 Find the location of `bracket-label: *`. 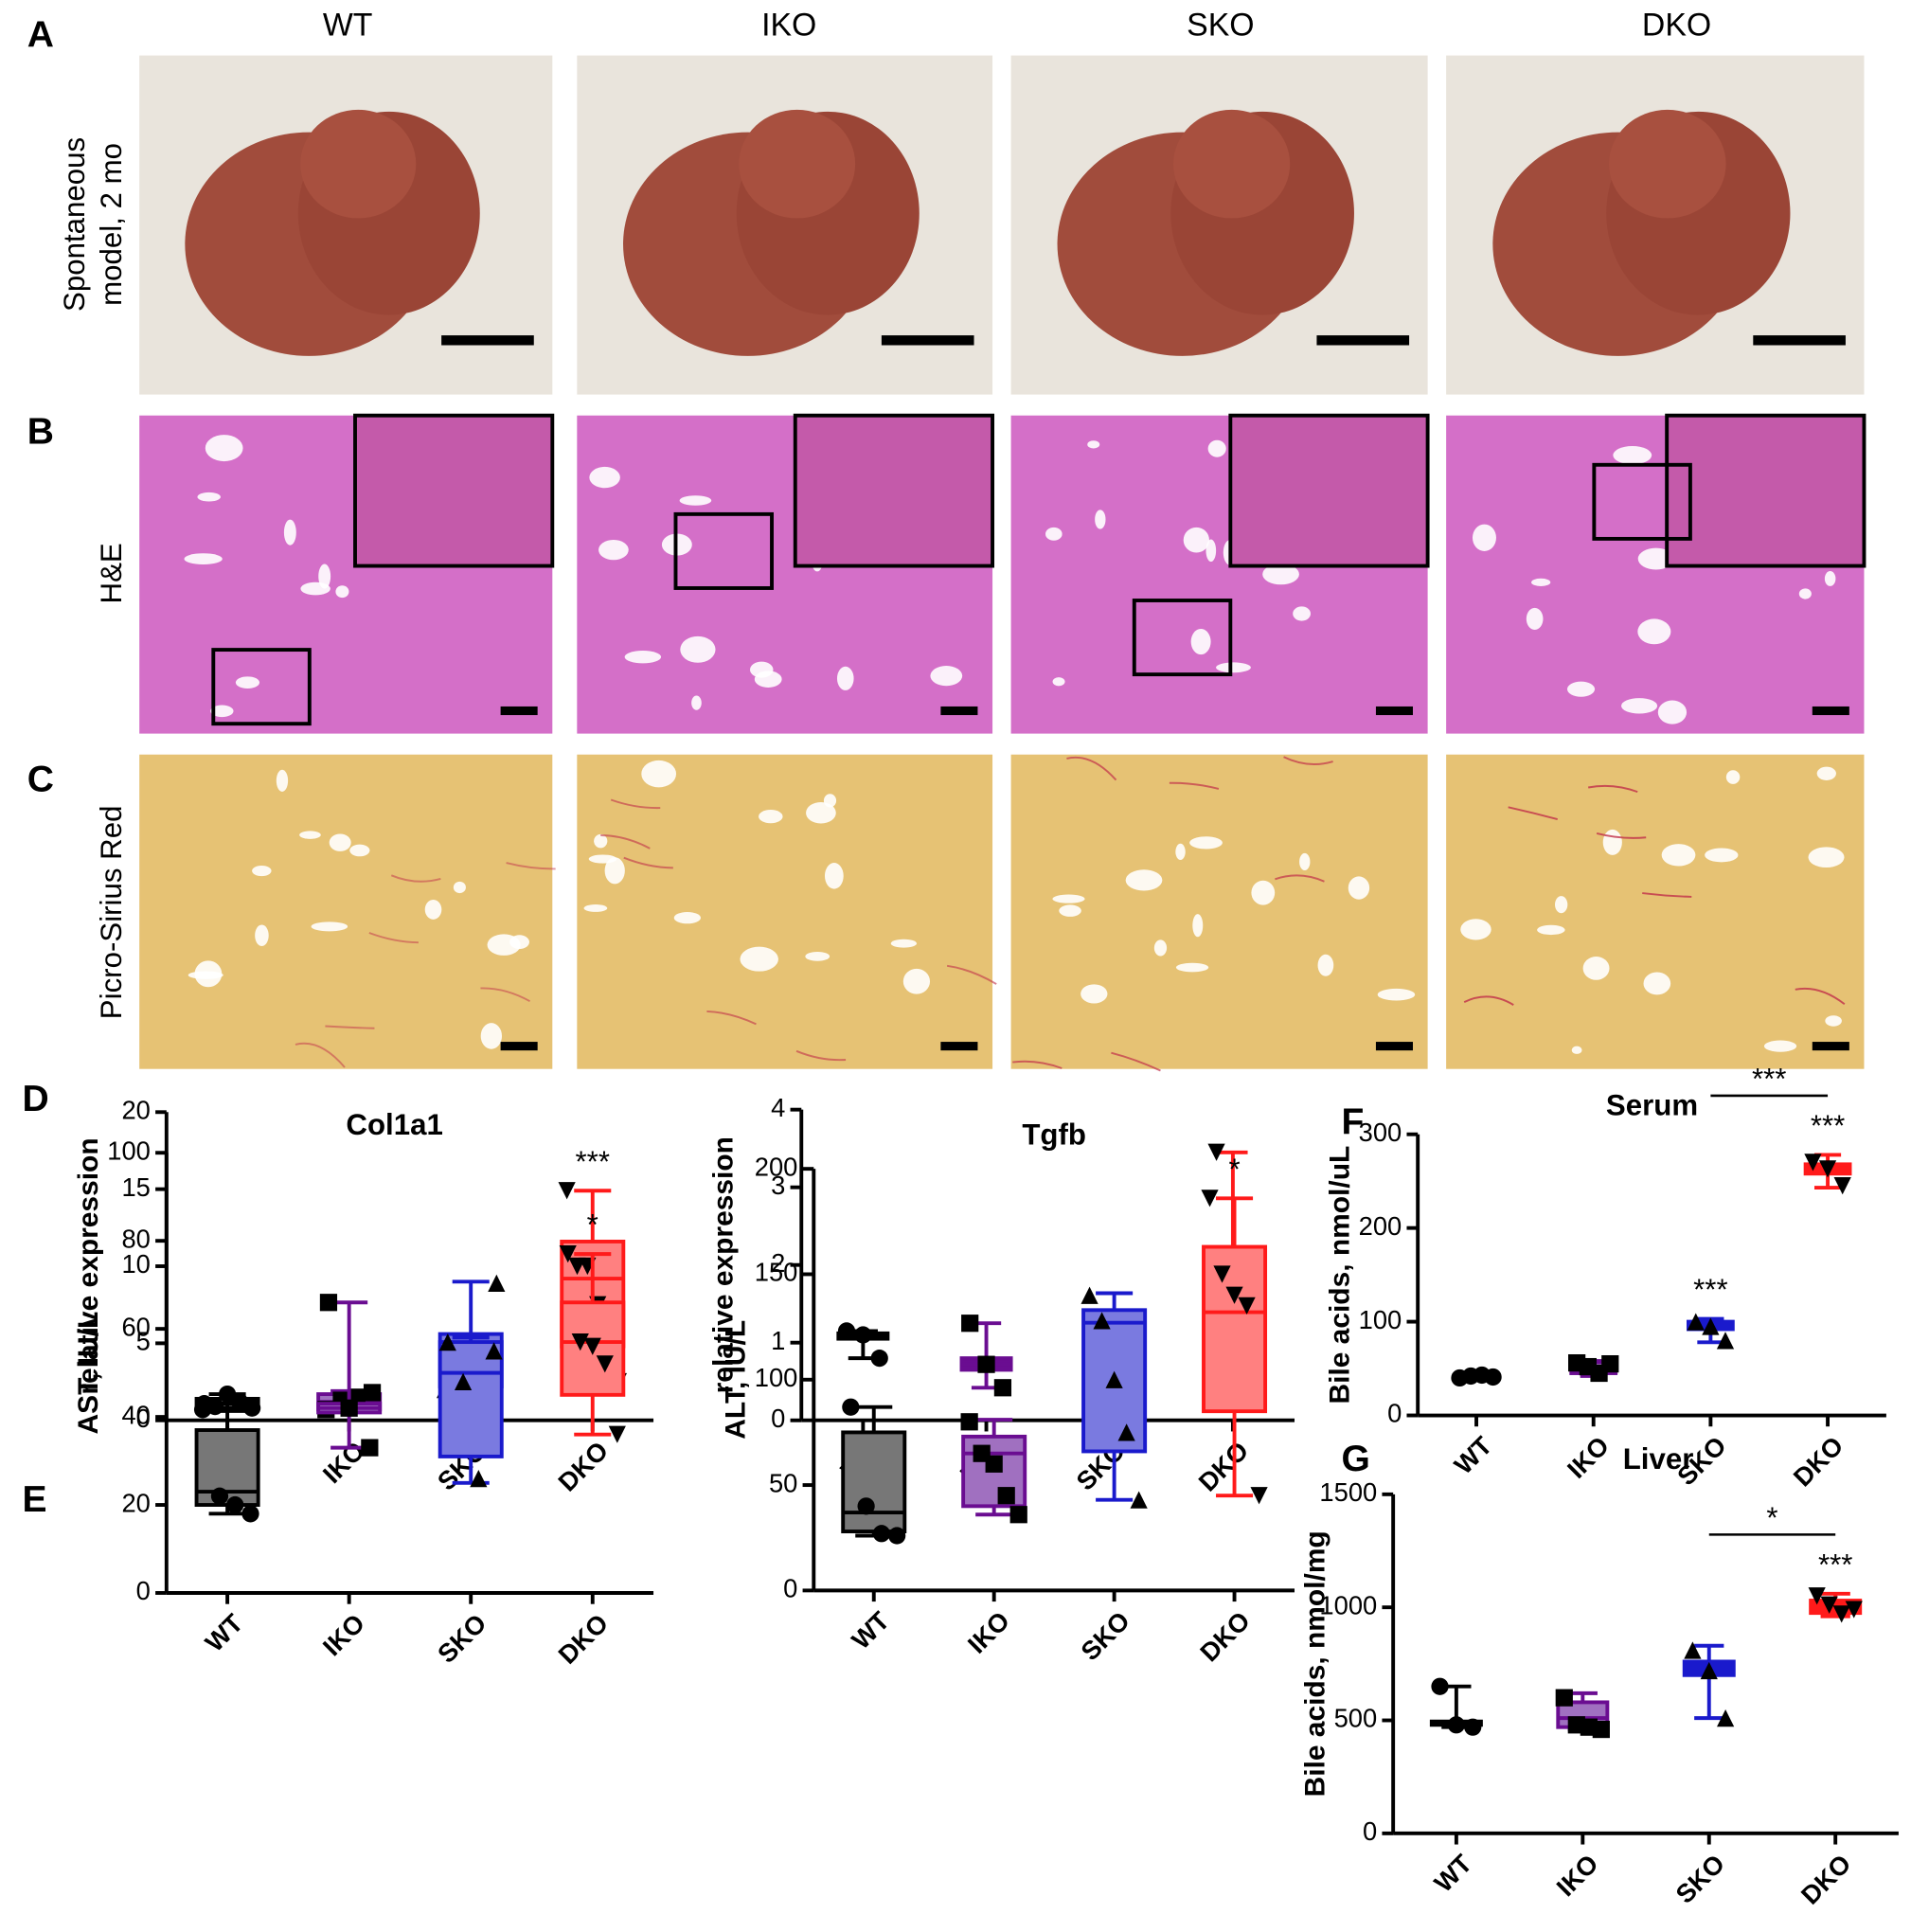

bracket-label: * is located at coordinates (1771, 1517).